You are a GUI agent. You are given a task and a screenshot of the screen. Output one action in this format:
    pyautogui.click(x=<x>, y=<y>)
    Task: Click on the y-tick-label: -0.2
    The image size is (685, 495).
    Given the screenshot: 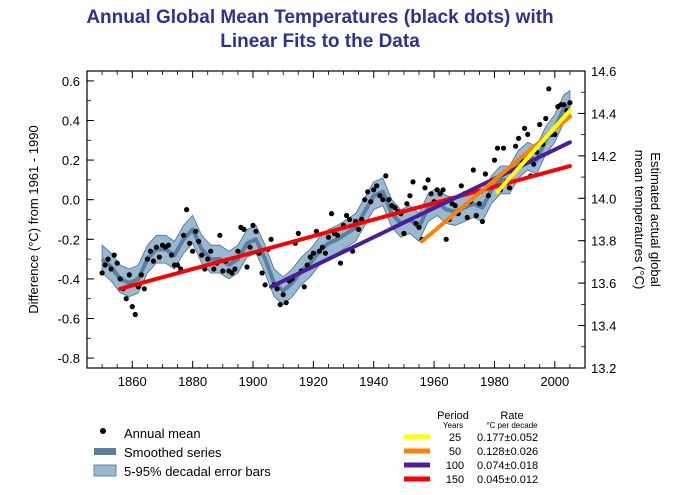 What is the action you would take?
    pyautogui.click(x=69, y=239)
    